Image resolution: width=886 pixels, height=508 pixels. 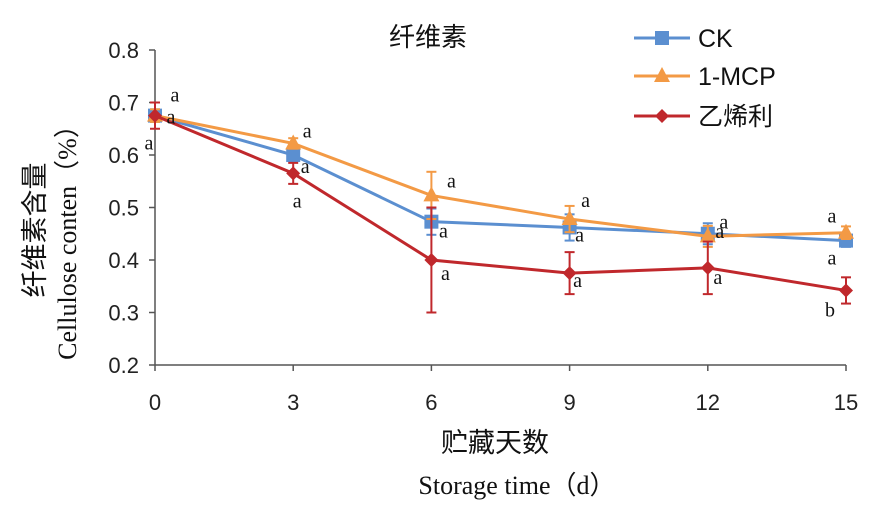 What do you see at coordinates (495, 443) in the screenshot?
I see `x-axis-label-cn: 贮藏天数` at bounding box center [495, 443].